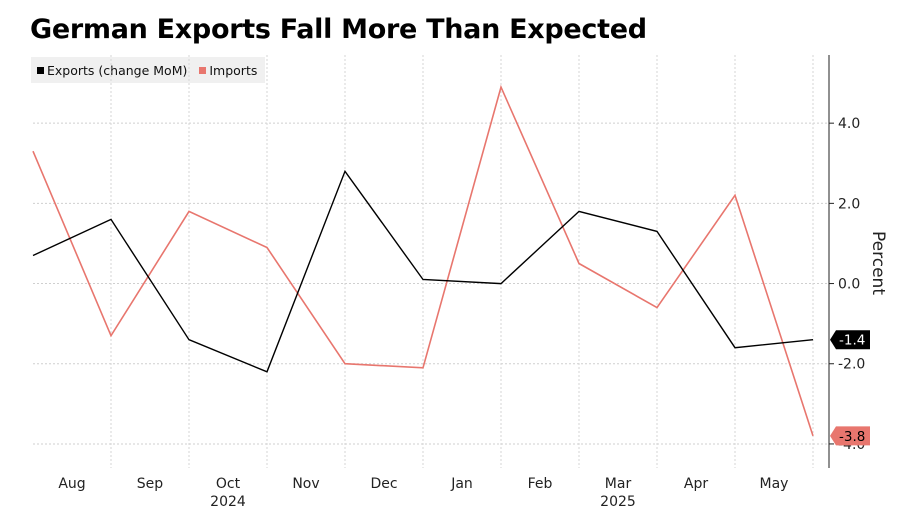 The width and height of the screenshot is (900, 510). What do you see at coordinates (203, 70) in the screenshot?
I see `legend-swatch-imports` at bounding box center [203, 70].